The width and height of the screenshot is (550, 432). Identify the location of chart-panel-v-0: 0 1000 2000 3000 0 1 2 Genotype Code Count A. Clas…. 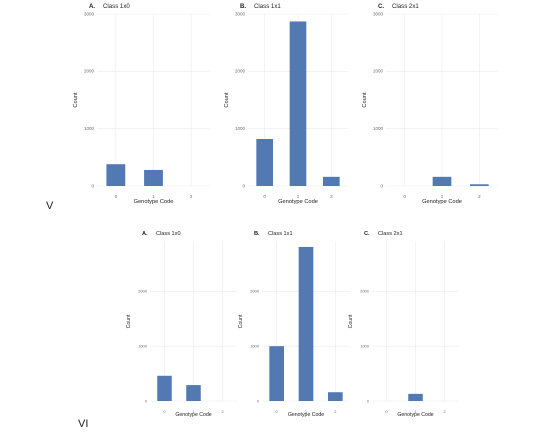
(141, 104).